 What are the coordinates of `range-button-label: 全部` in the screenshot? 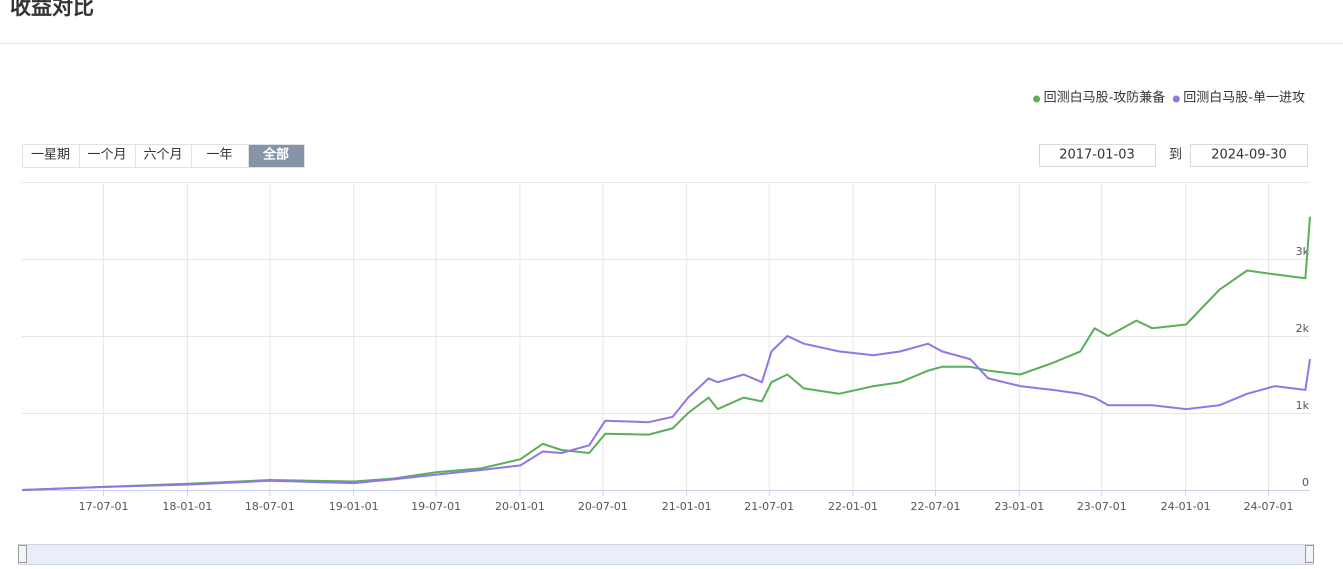 It's located at (275, 155).